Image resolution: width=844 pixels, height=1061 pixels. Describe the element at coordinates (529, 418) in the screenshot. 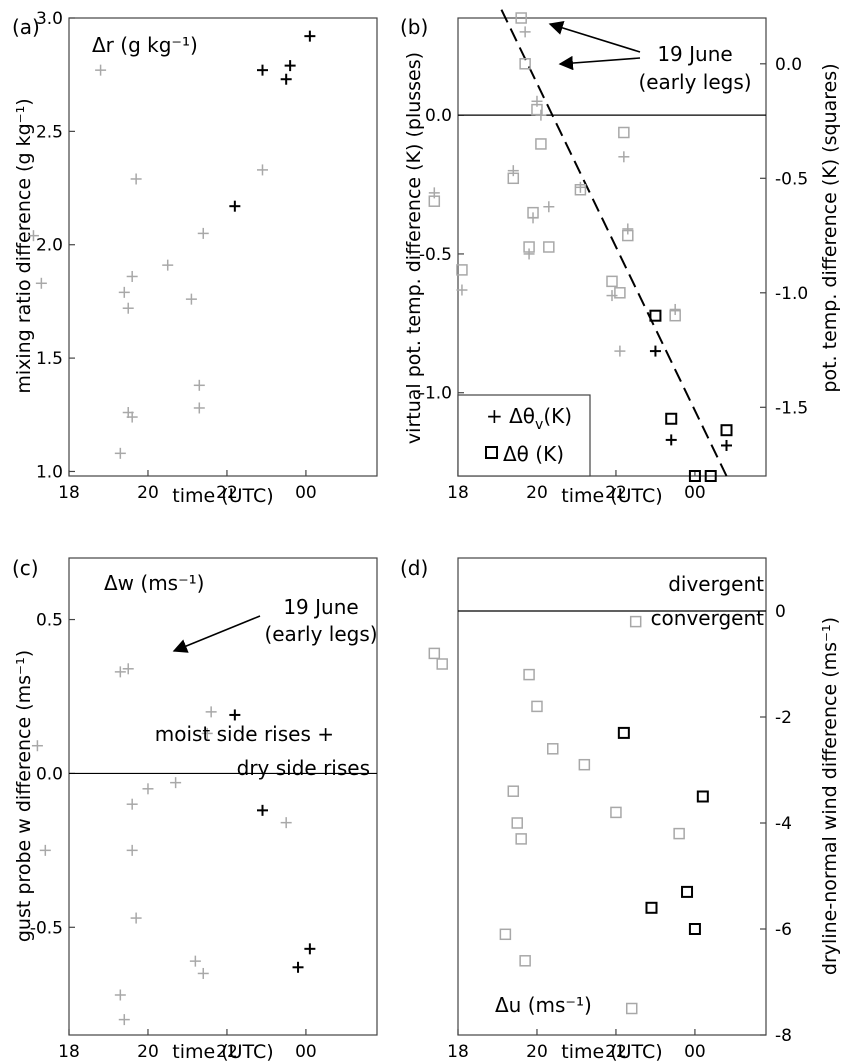

I see `legend-plus-label: + Δθv(K)` at that location.